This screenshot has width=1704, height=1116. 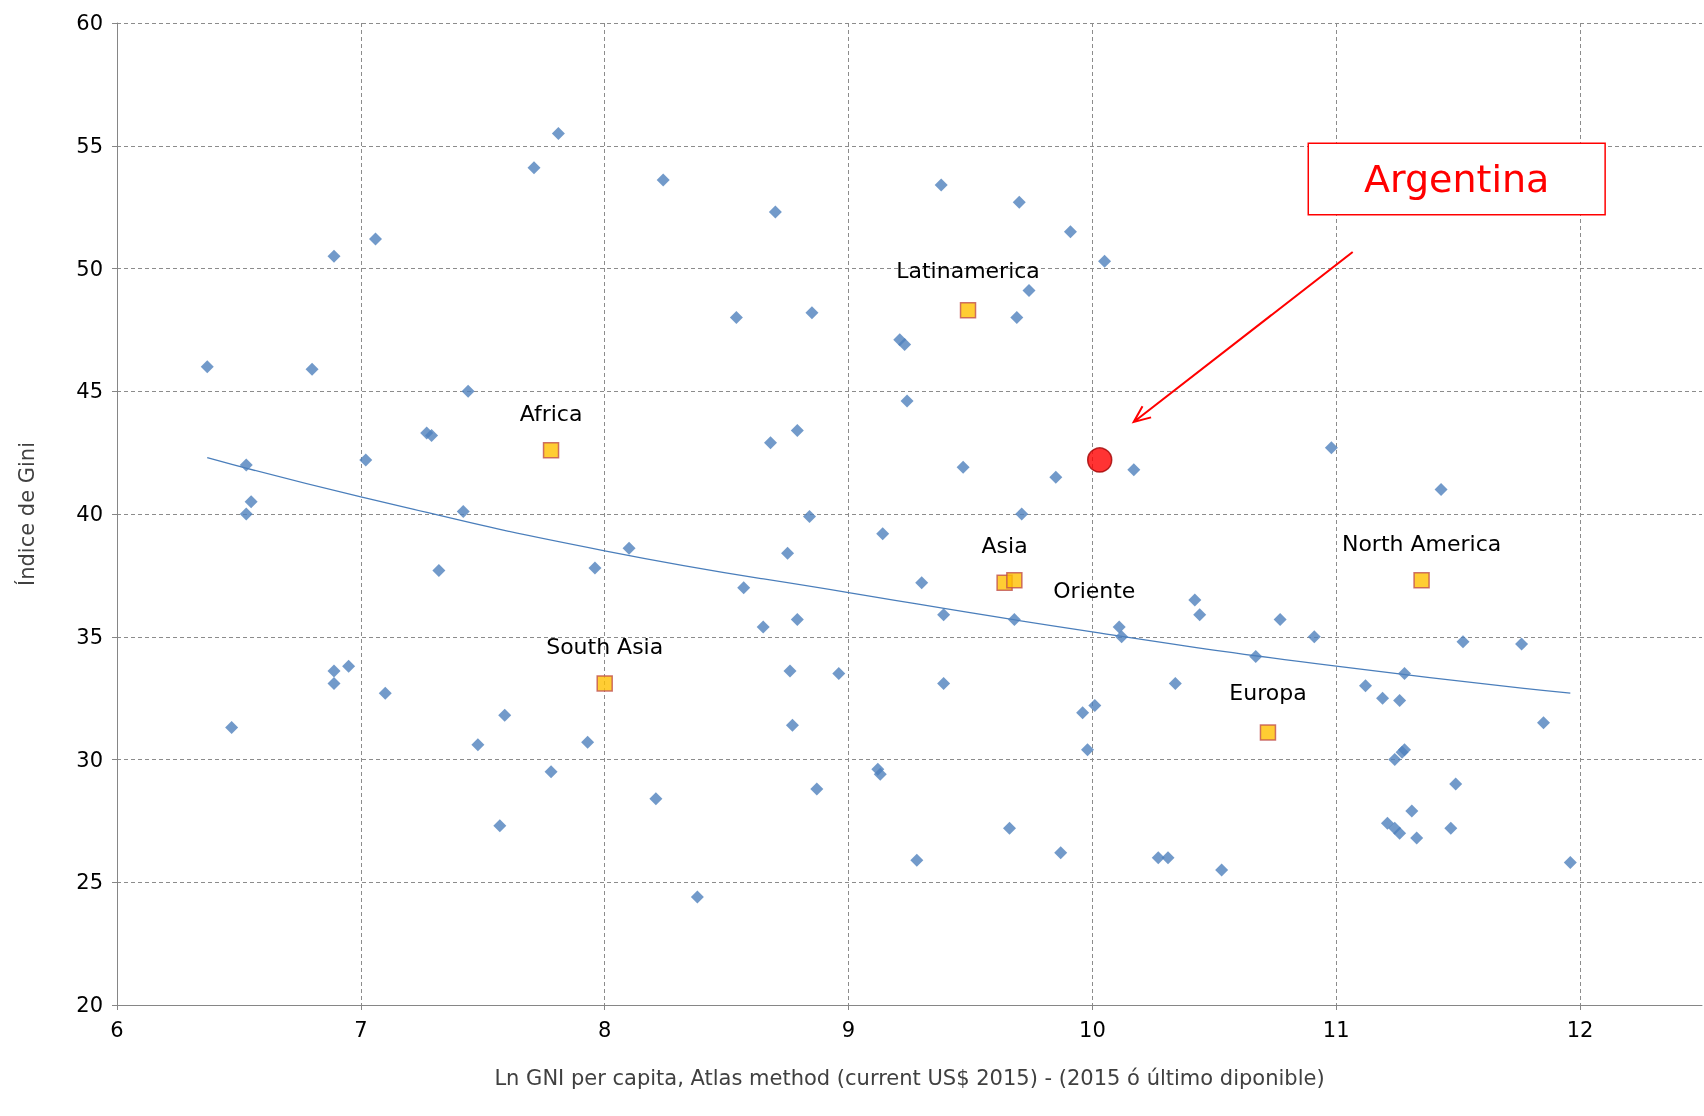 I want to click on x-tick-label: 6, so click(x=117, y=1029).